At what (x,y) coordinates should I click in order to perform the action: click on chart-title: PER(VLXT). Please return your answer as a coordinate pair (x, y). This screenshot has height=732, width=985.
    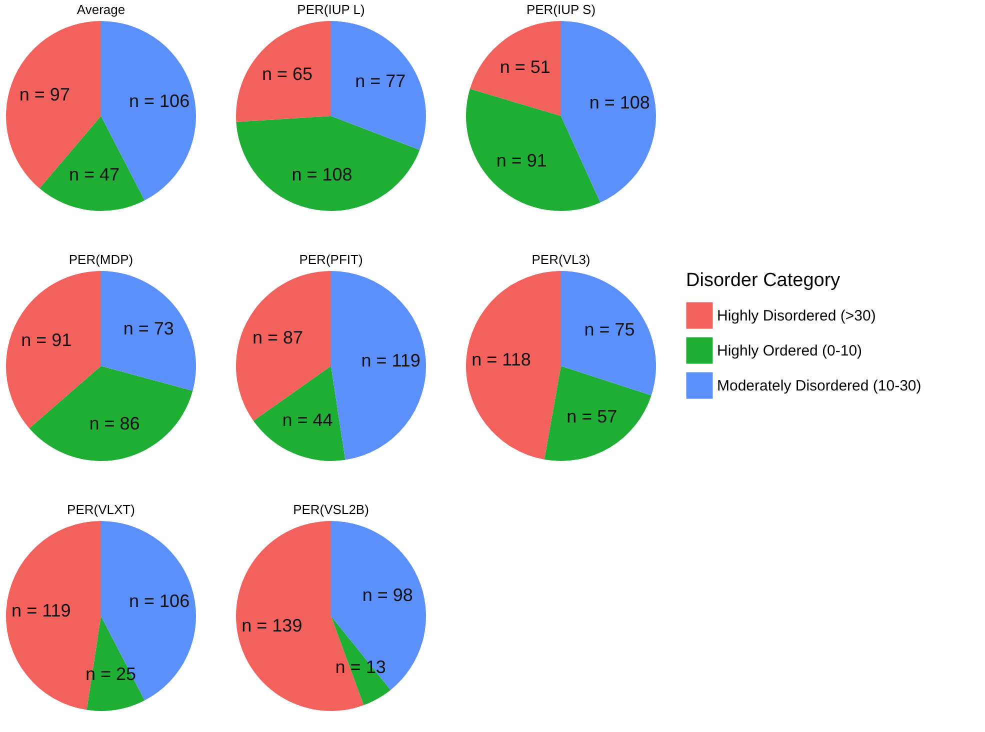
    Looking at the image, I should click on (101, 509).